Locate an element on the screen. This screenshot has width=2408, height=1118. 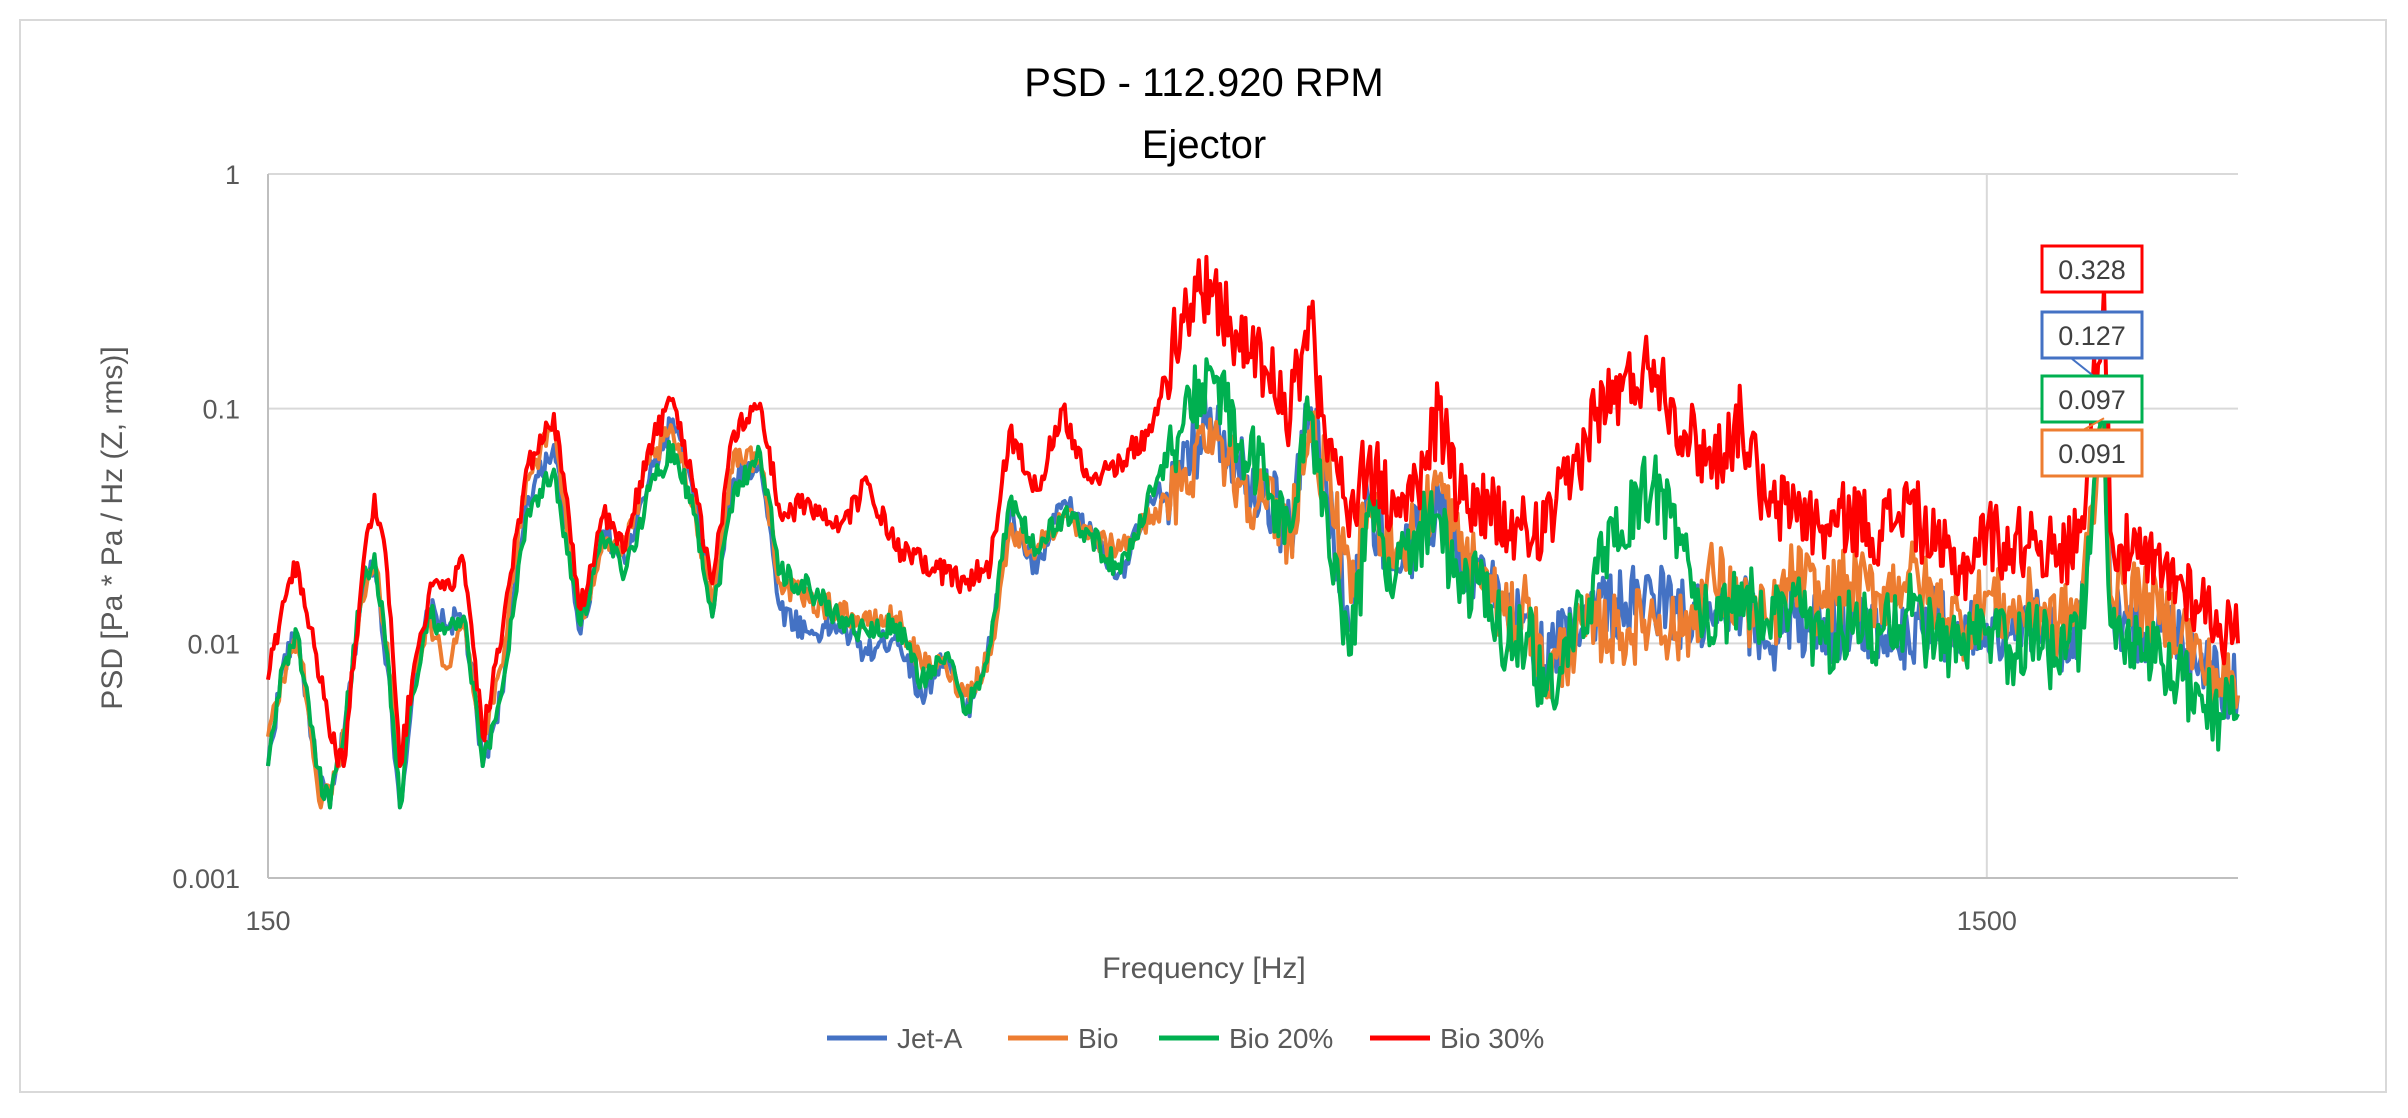
legend-label: Bio 30% is located at coordinates (1492, 1038).